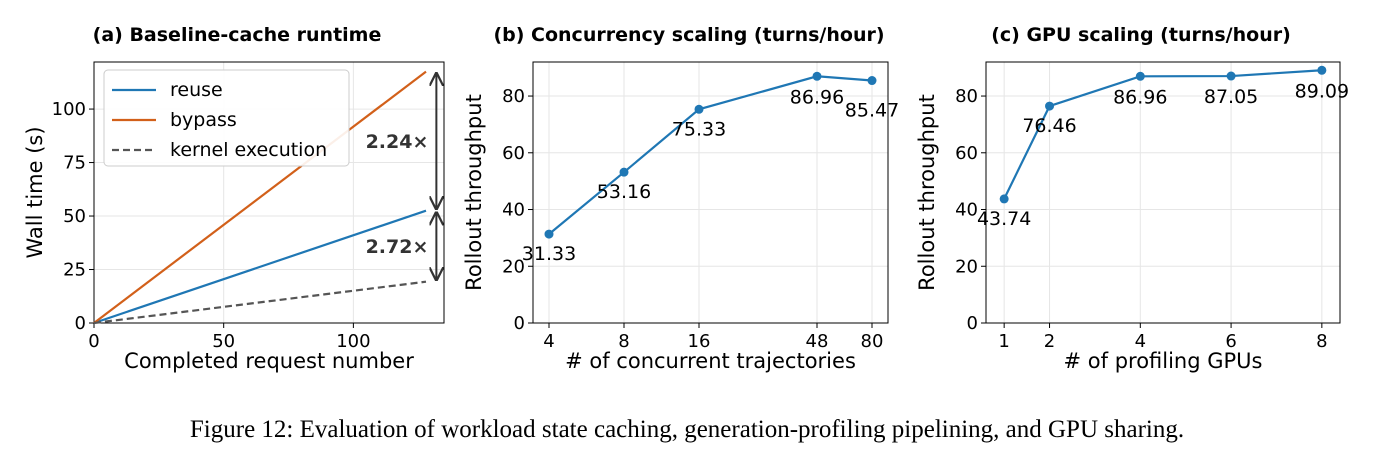 This screenshot has height=467, width=1374. What do you see at coordinates (74, 216) in the screenshot?
I see `y-tick-label: 50` at bounding box center [74, 216].